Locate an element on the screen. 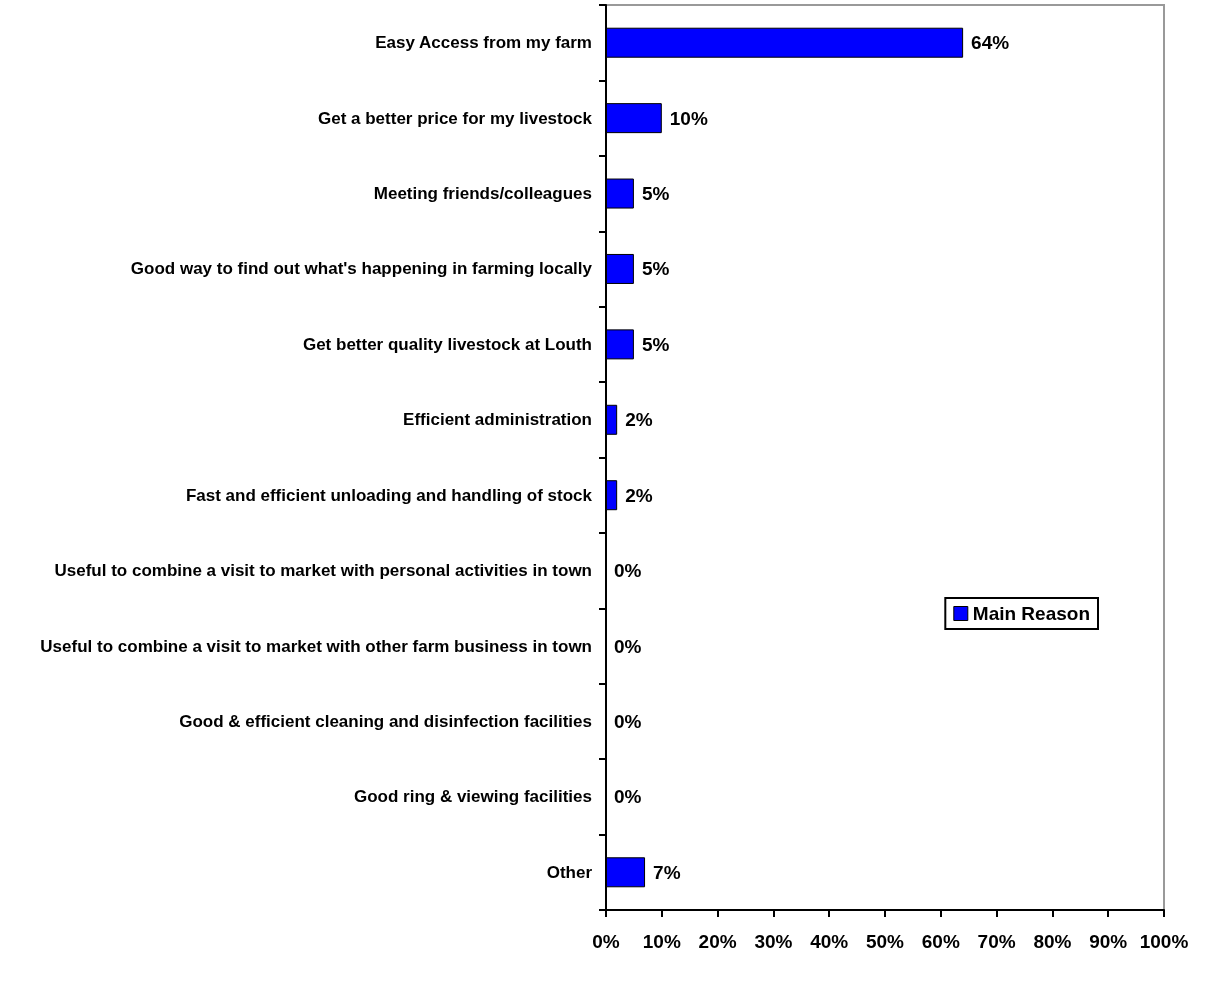 This screenshot has height=989, width=1205. x-tick-label: 100% is located at coordinates (1164, 941).